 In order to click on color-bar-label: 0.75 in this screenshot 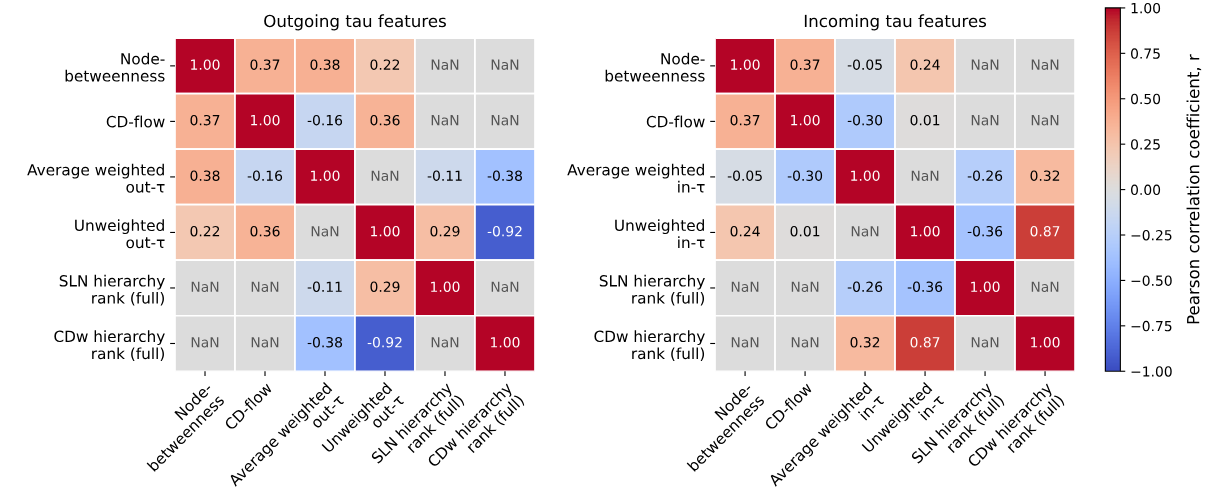, I will do `click(1145, 53)`.